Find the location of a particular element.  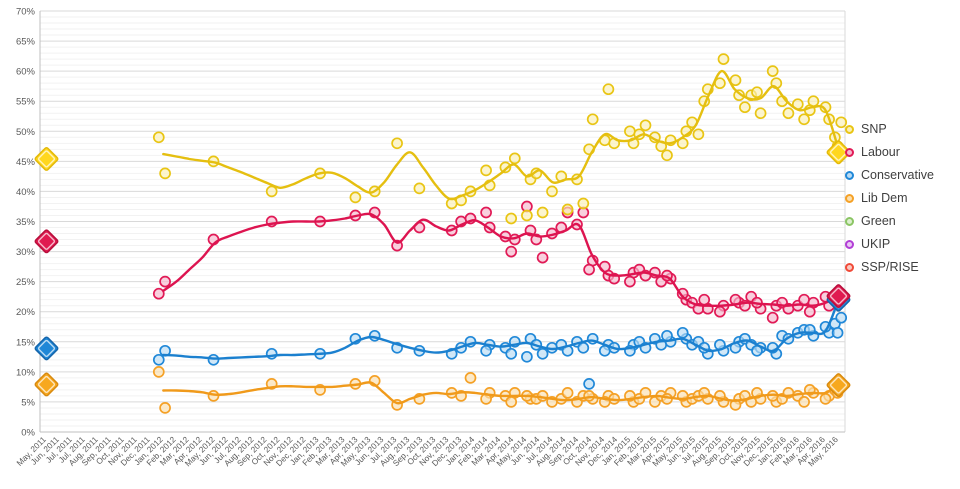

svg-text: 10% is located at coordinates (26, 372).